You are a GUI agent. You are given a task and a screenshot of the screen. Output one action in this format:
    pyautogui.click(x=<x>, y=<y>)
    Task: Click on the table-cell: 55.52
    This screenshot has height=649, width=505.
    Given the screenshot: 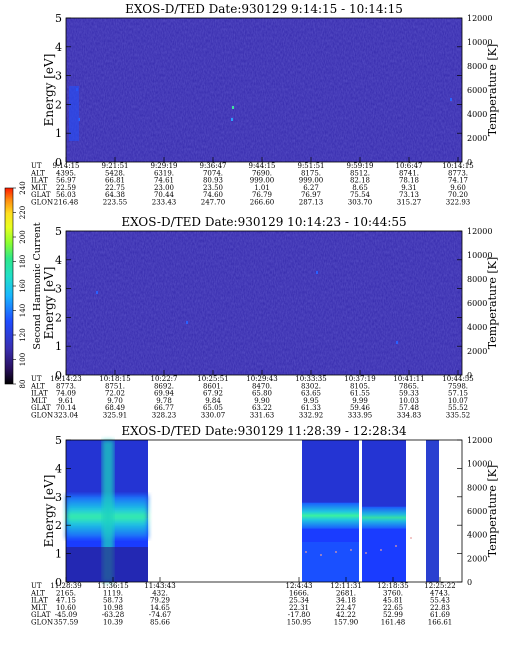 What is the action you would take?
    pyautogui.click(x=458, y=408)
    